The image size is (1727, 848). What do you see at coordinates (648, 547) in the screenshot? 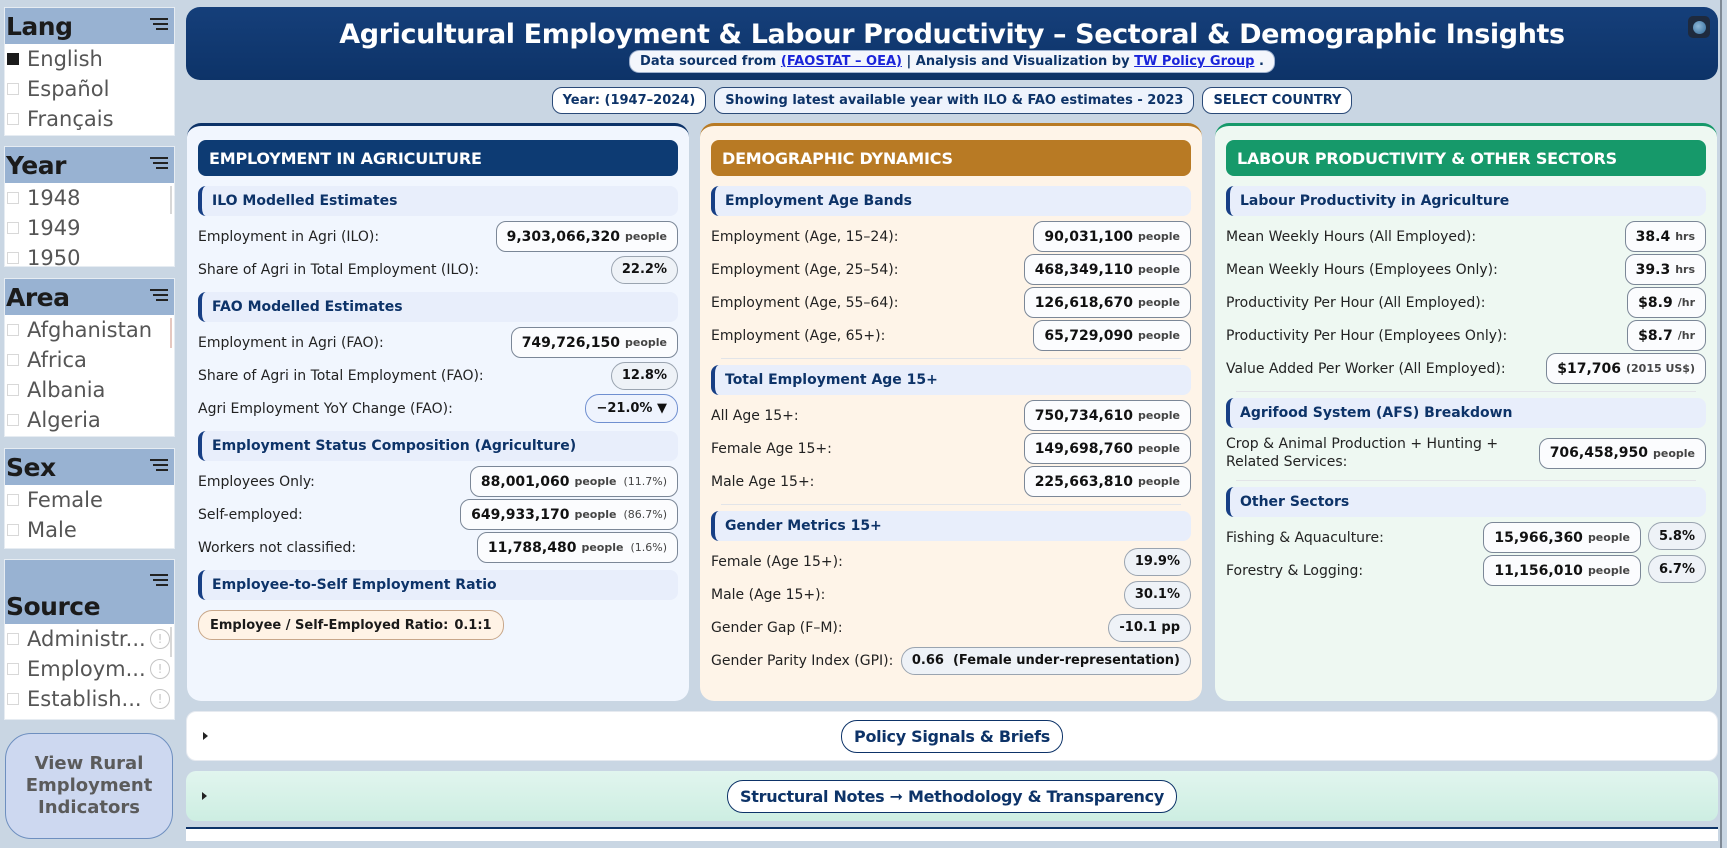
I see `value-share: (1.6%)` at bounding box center [648, 547].